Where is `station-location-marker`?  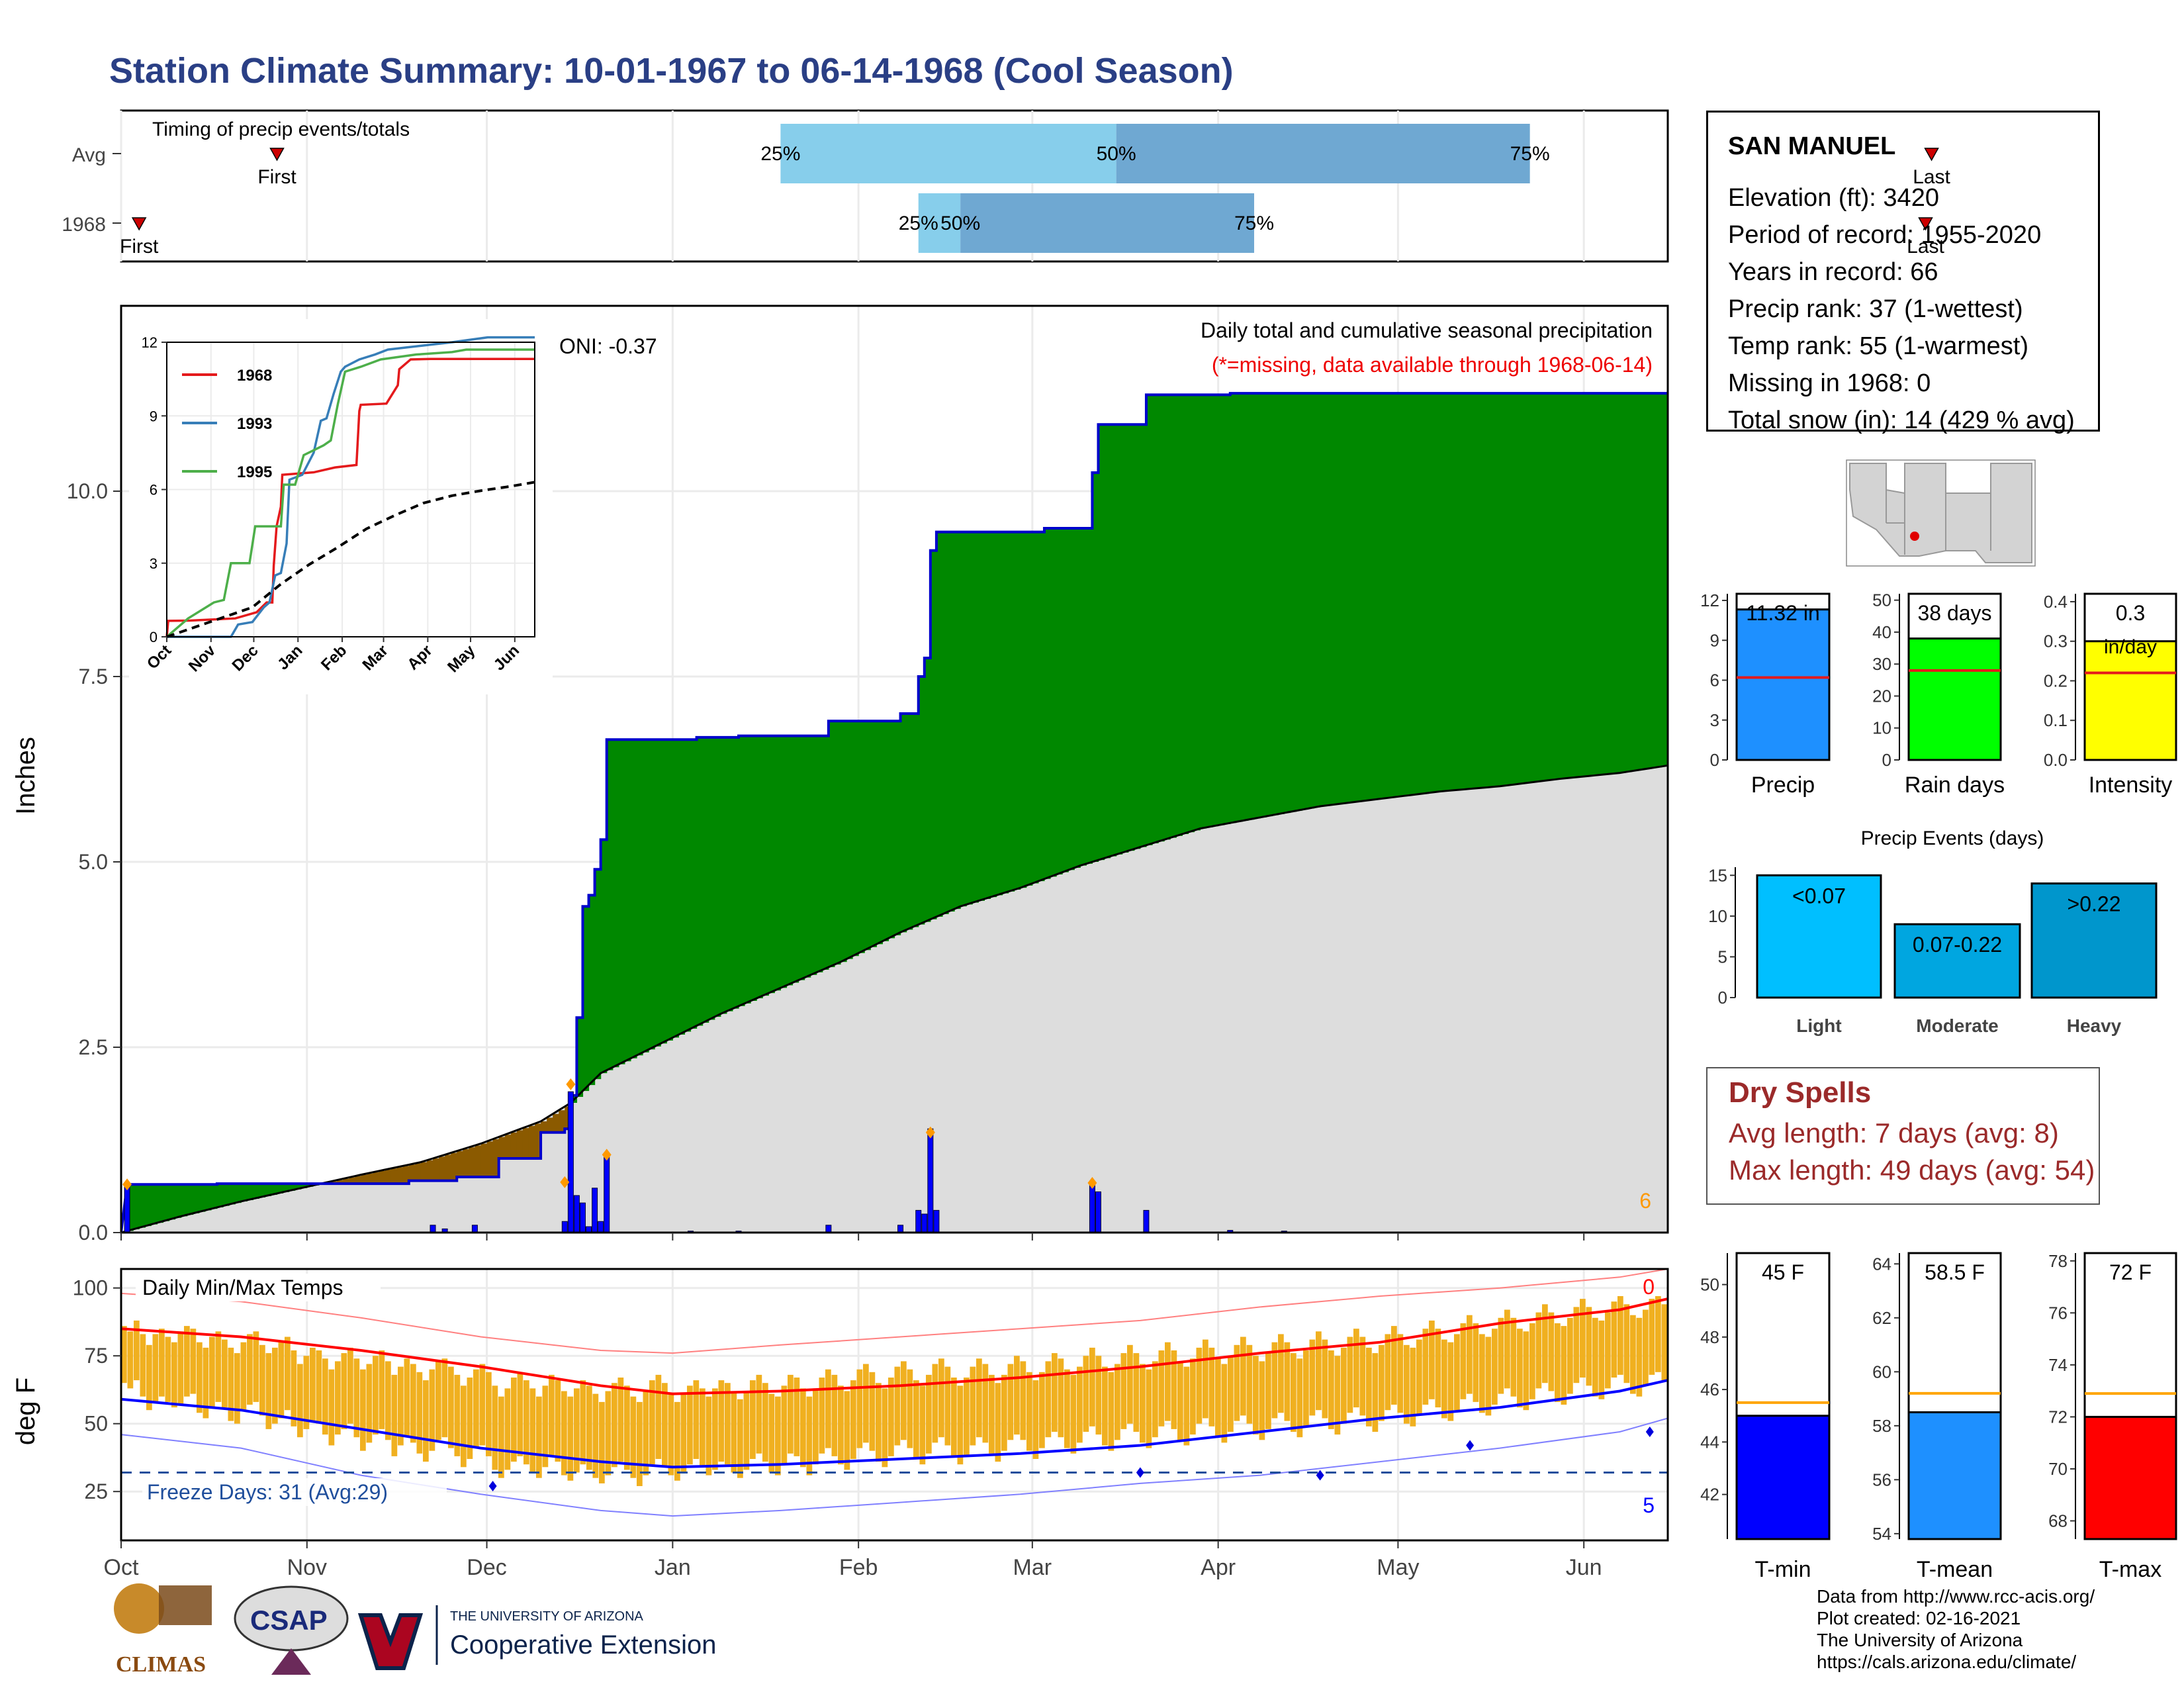
station-location-marker is located at coordinates (1914, 536).